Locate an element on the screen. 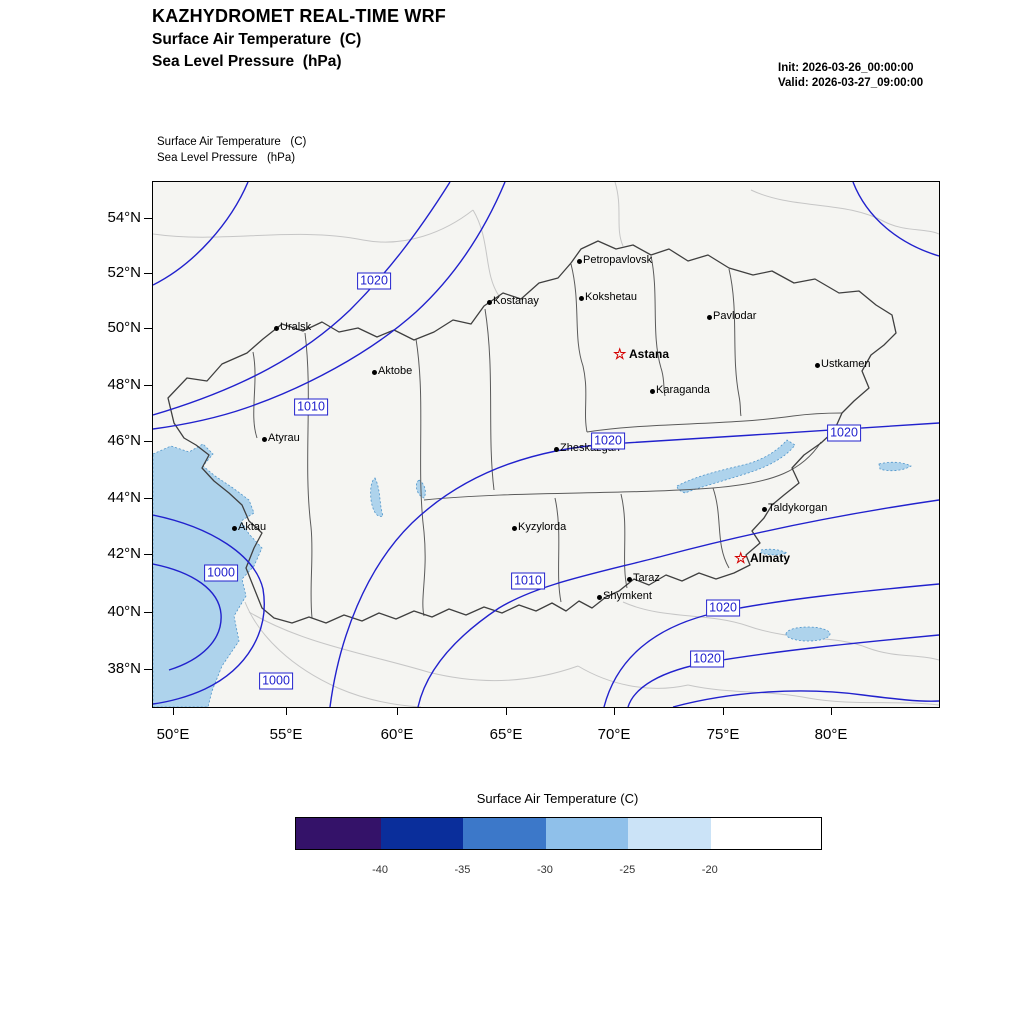 The width and height of the screenshot is (1024, 1024). city-label: Pavlodar is located at coordinates (735, 316).